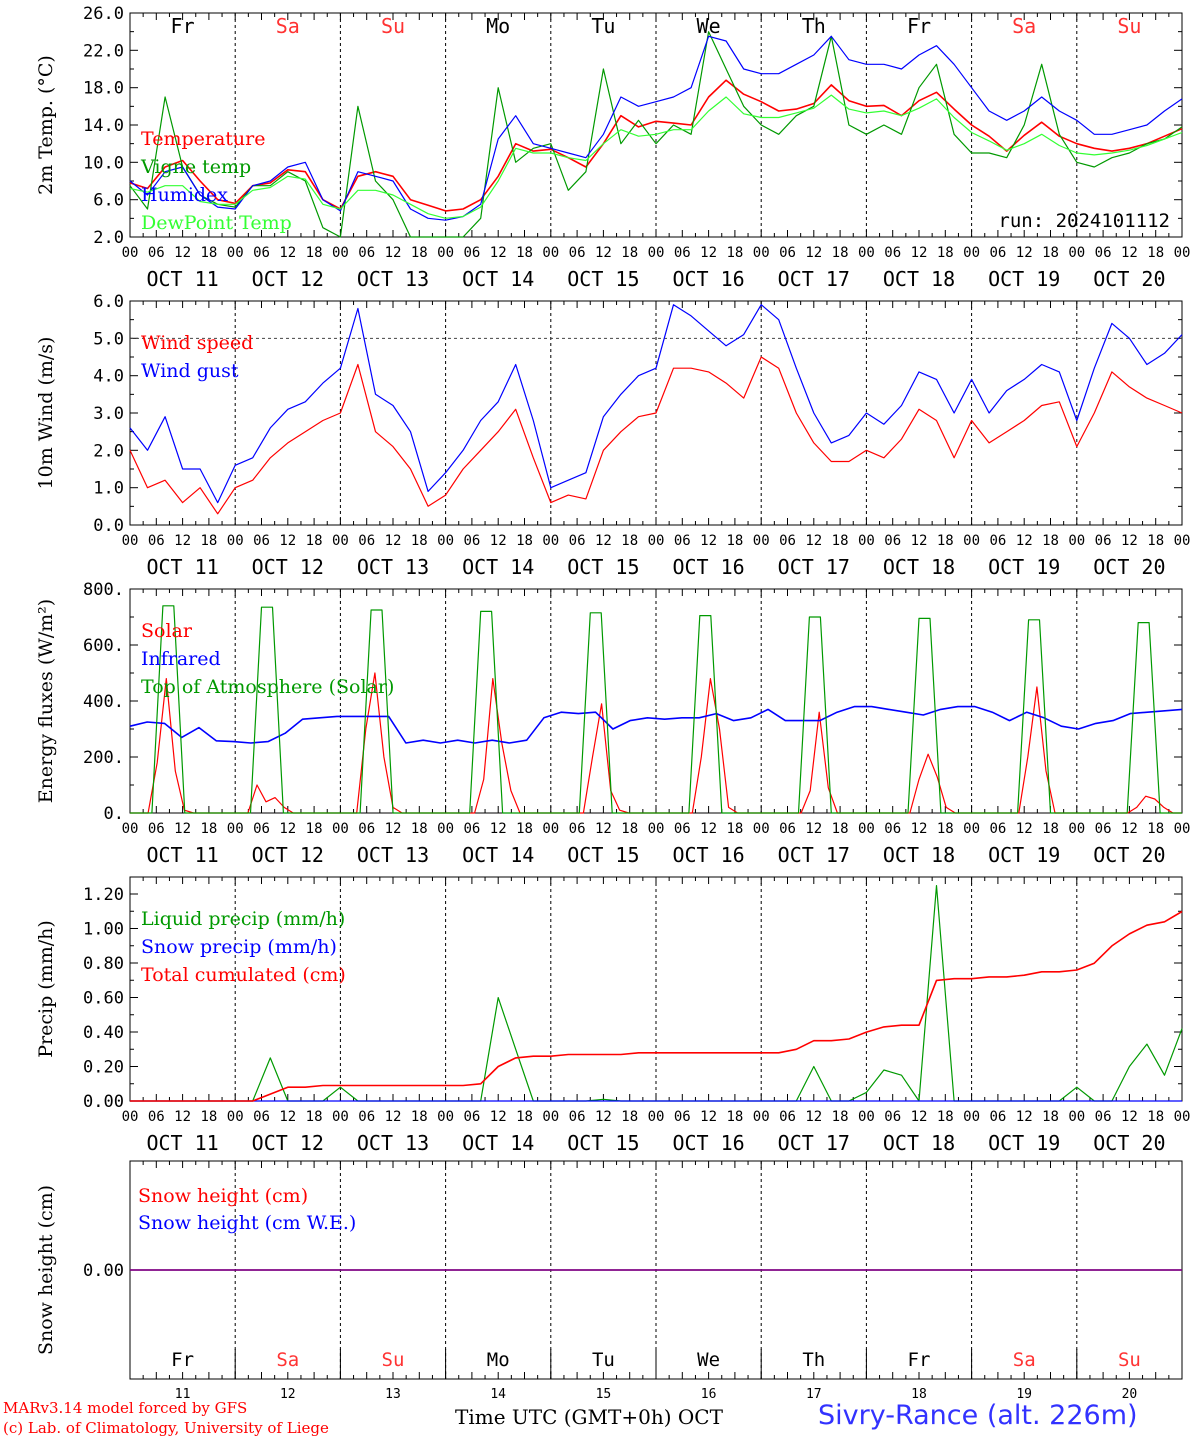 This screenshot has width=1194, height=1440. What do you see at coordinates (603, 279) in the screenshot?
I see `day-label: OCT 15` at bounding box center [603, 279].